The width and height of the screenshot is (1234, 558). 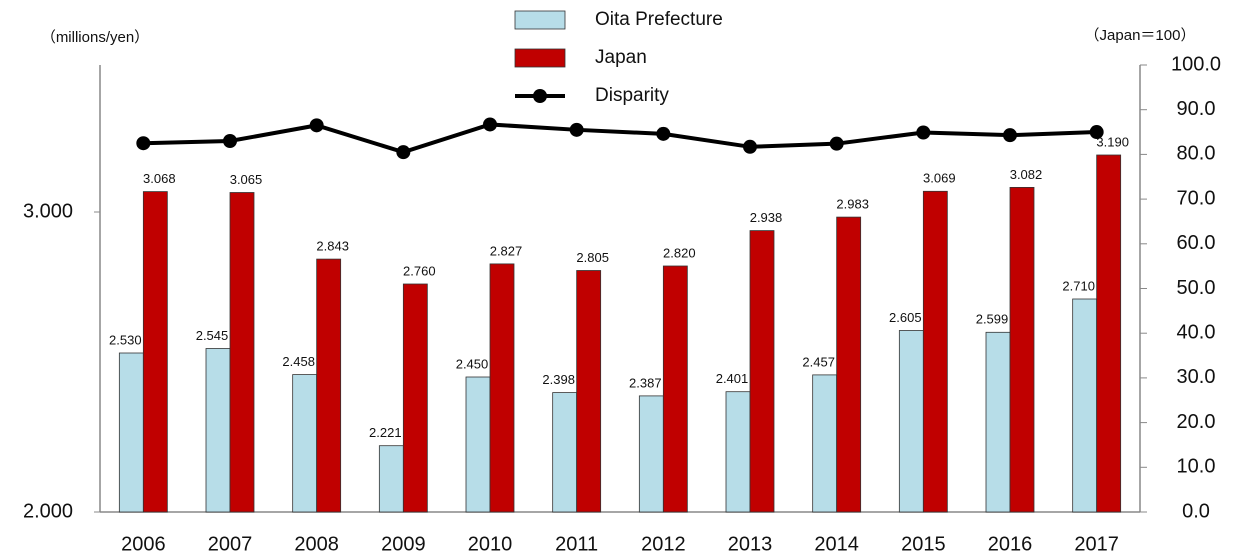 What do you see at coordinates (48, 211) in the screenshot?
I see `y-tick-label: 3.000` at bounding box center [48, 211].